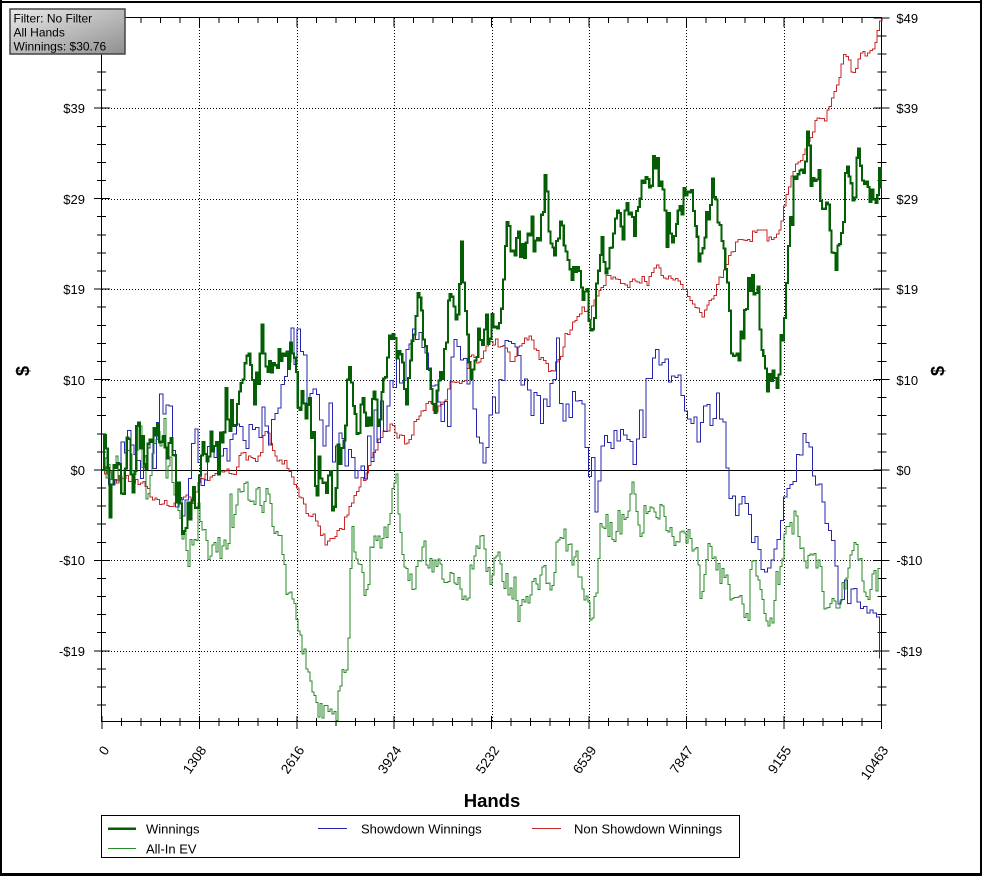 The width and height of the screenshot is (982, 876). Describe the element at coordinates (171, 849) in the screenshot. I see `svg-text: All-In EV` at that location.